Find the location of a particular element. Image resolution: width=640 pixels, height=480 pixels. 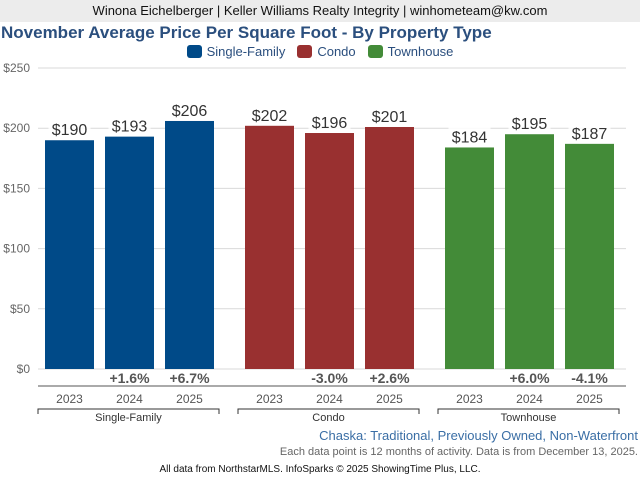

legend-swatch-townhouse is located at coordinates (375, 51).